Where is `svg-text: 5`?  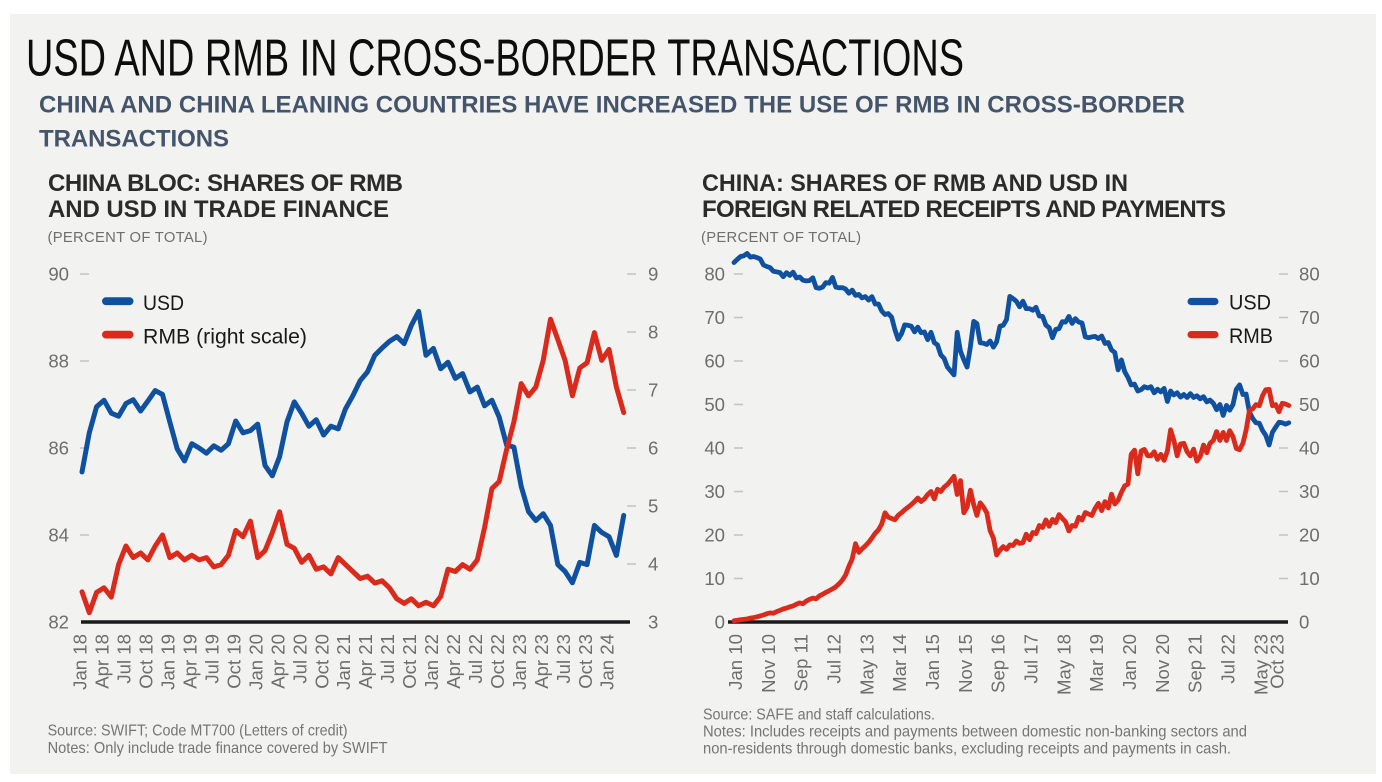
svg-text: 5 is located at coordinates (653, 506).